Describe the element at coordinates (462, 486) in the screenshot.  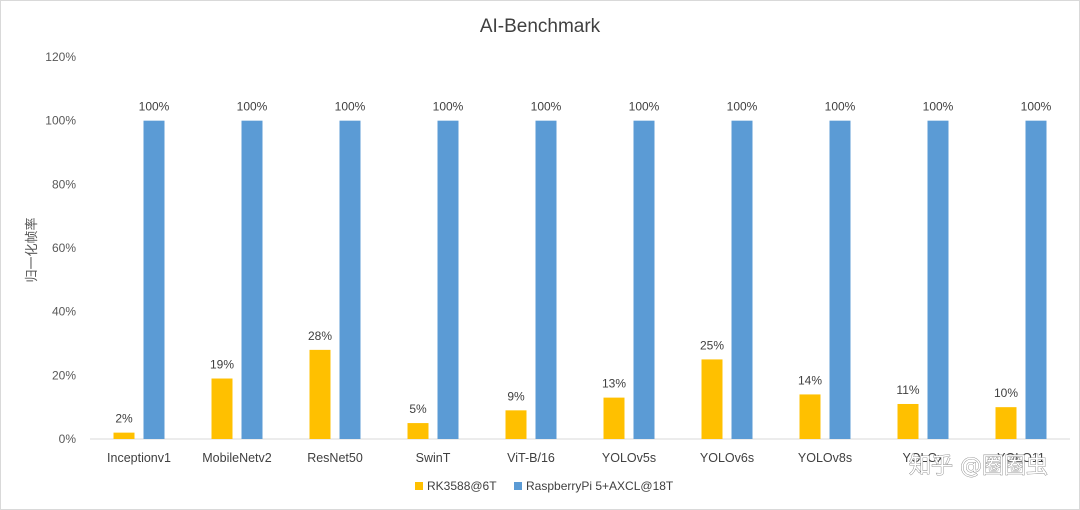
I see `legend-label-rk3588: RK3588@6T` at that location.